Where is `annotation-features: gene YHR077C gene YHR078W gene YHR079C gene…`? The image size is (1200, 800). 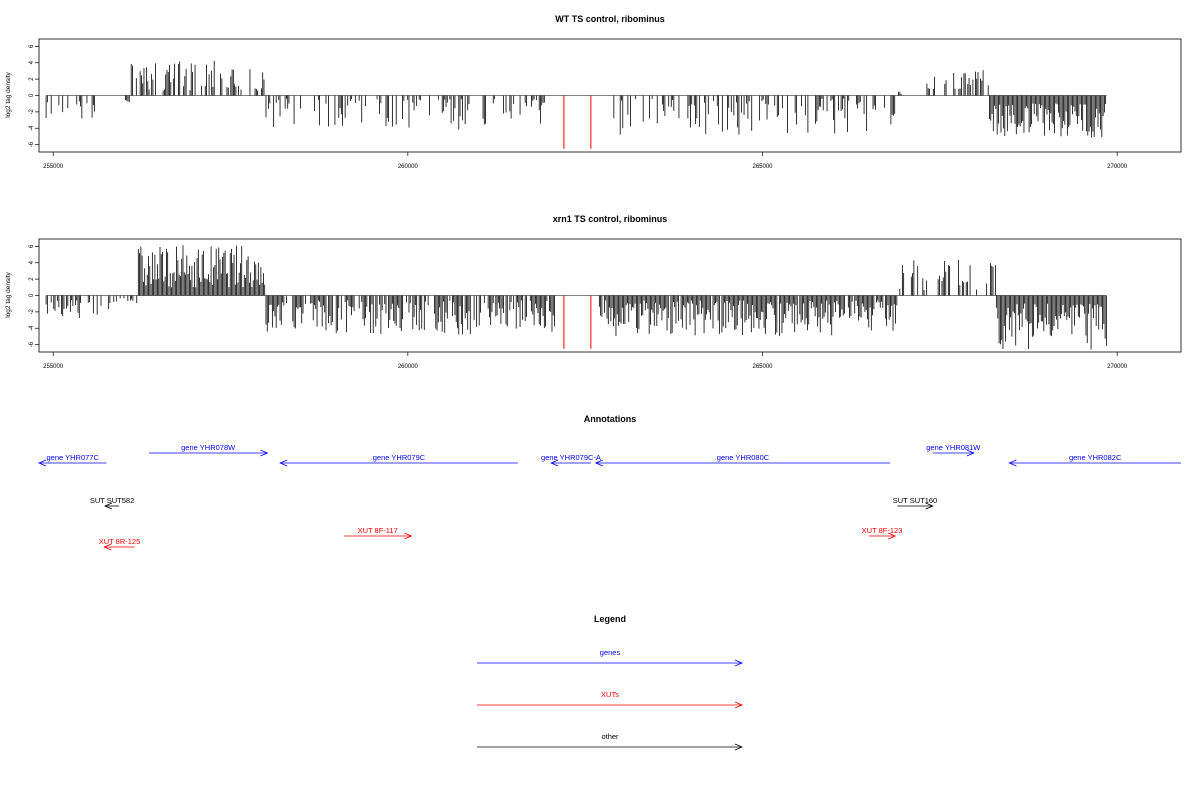 annotation-features: gene YHR077C gene YHR078W gene YHR079C gene… is located at coordinates (609, 497).